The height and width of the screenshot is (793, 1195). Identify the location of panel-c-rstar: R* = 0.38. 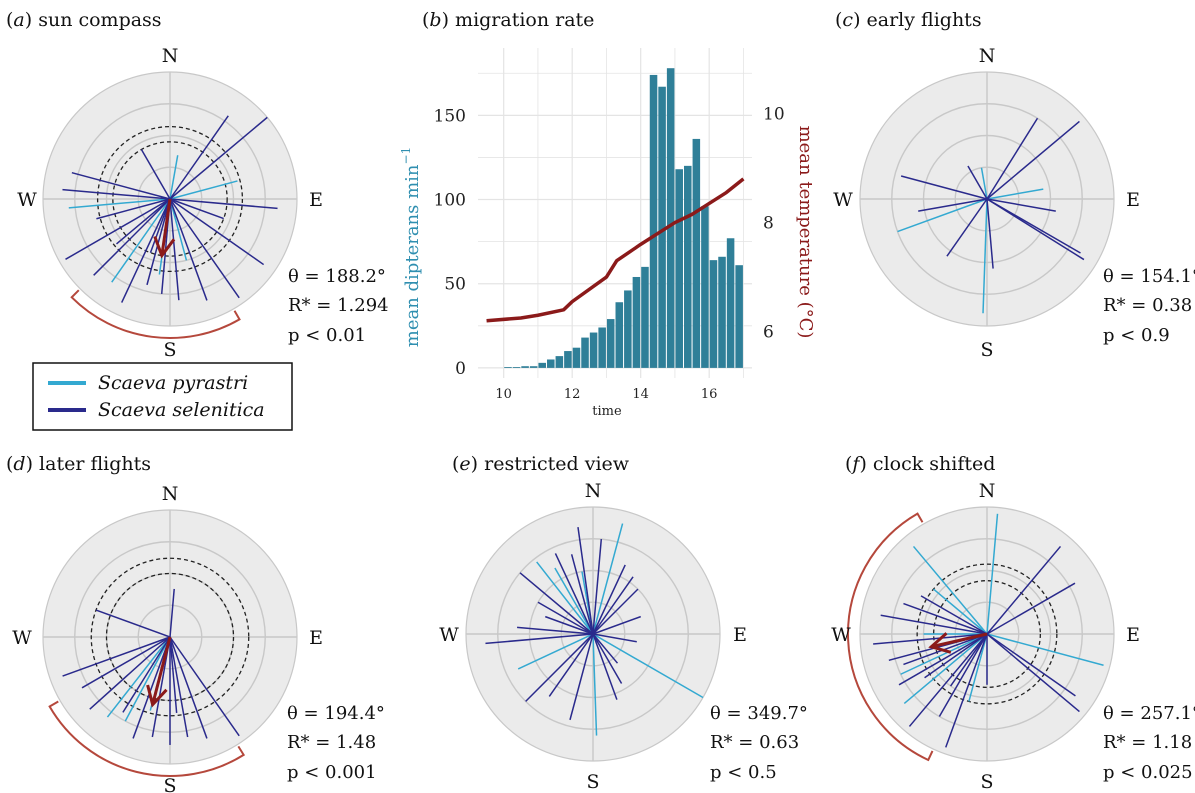
(1147, 305).